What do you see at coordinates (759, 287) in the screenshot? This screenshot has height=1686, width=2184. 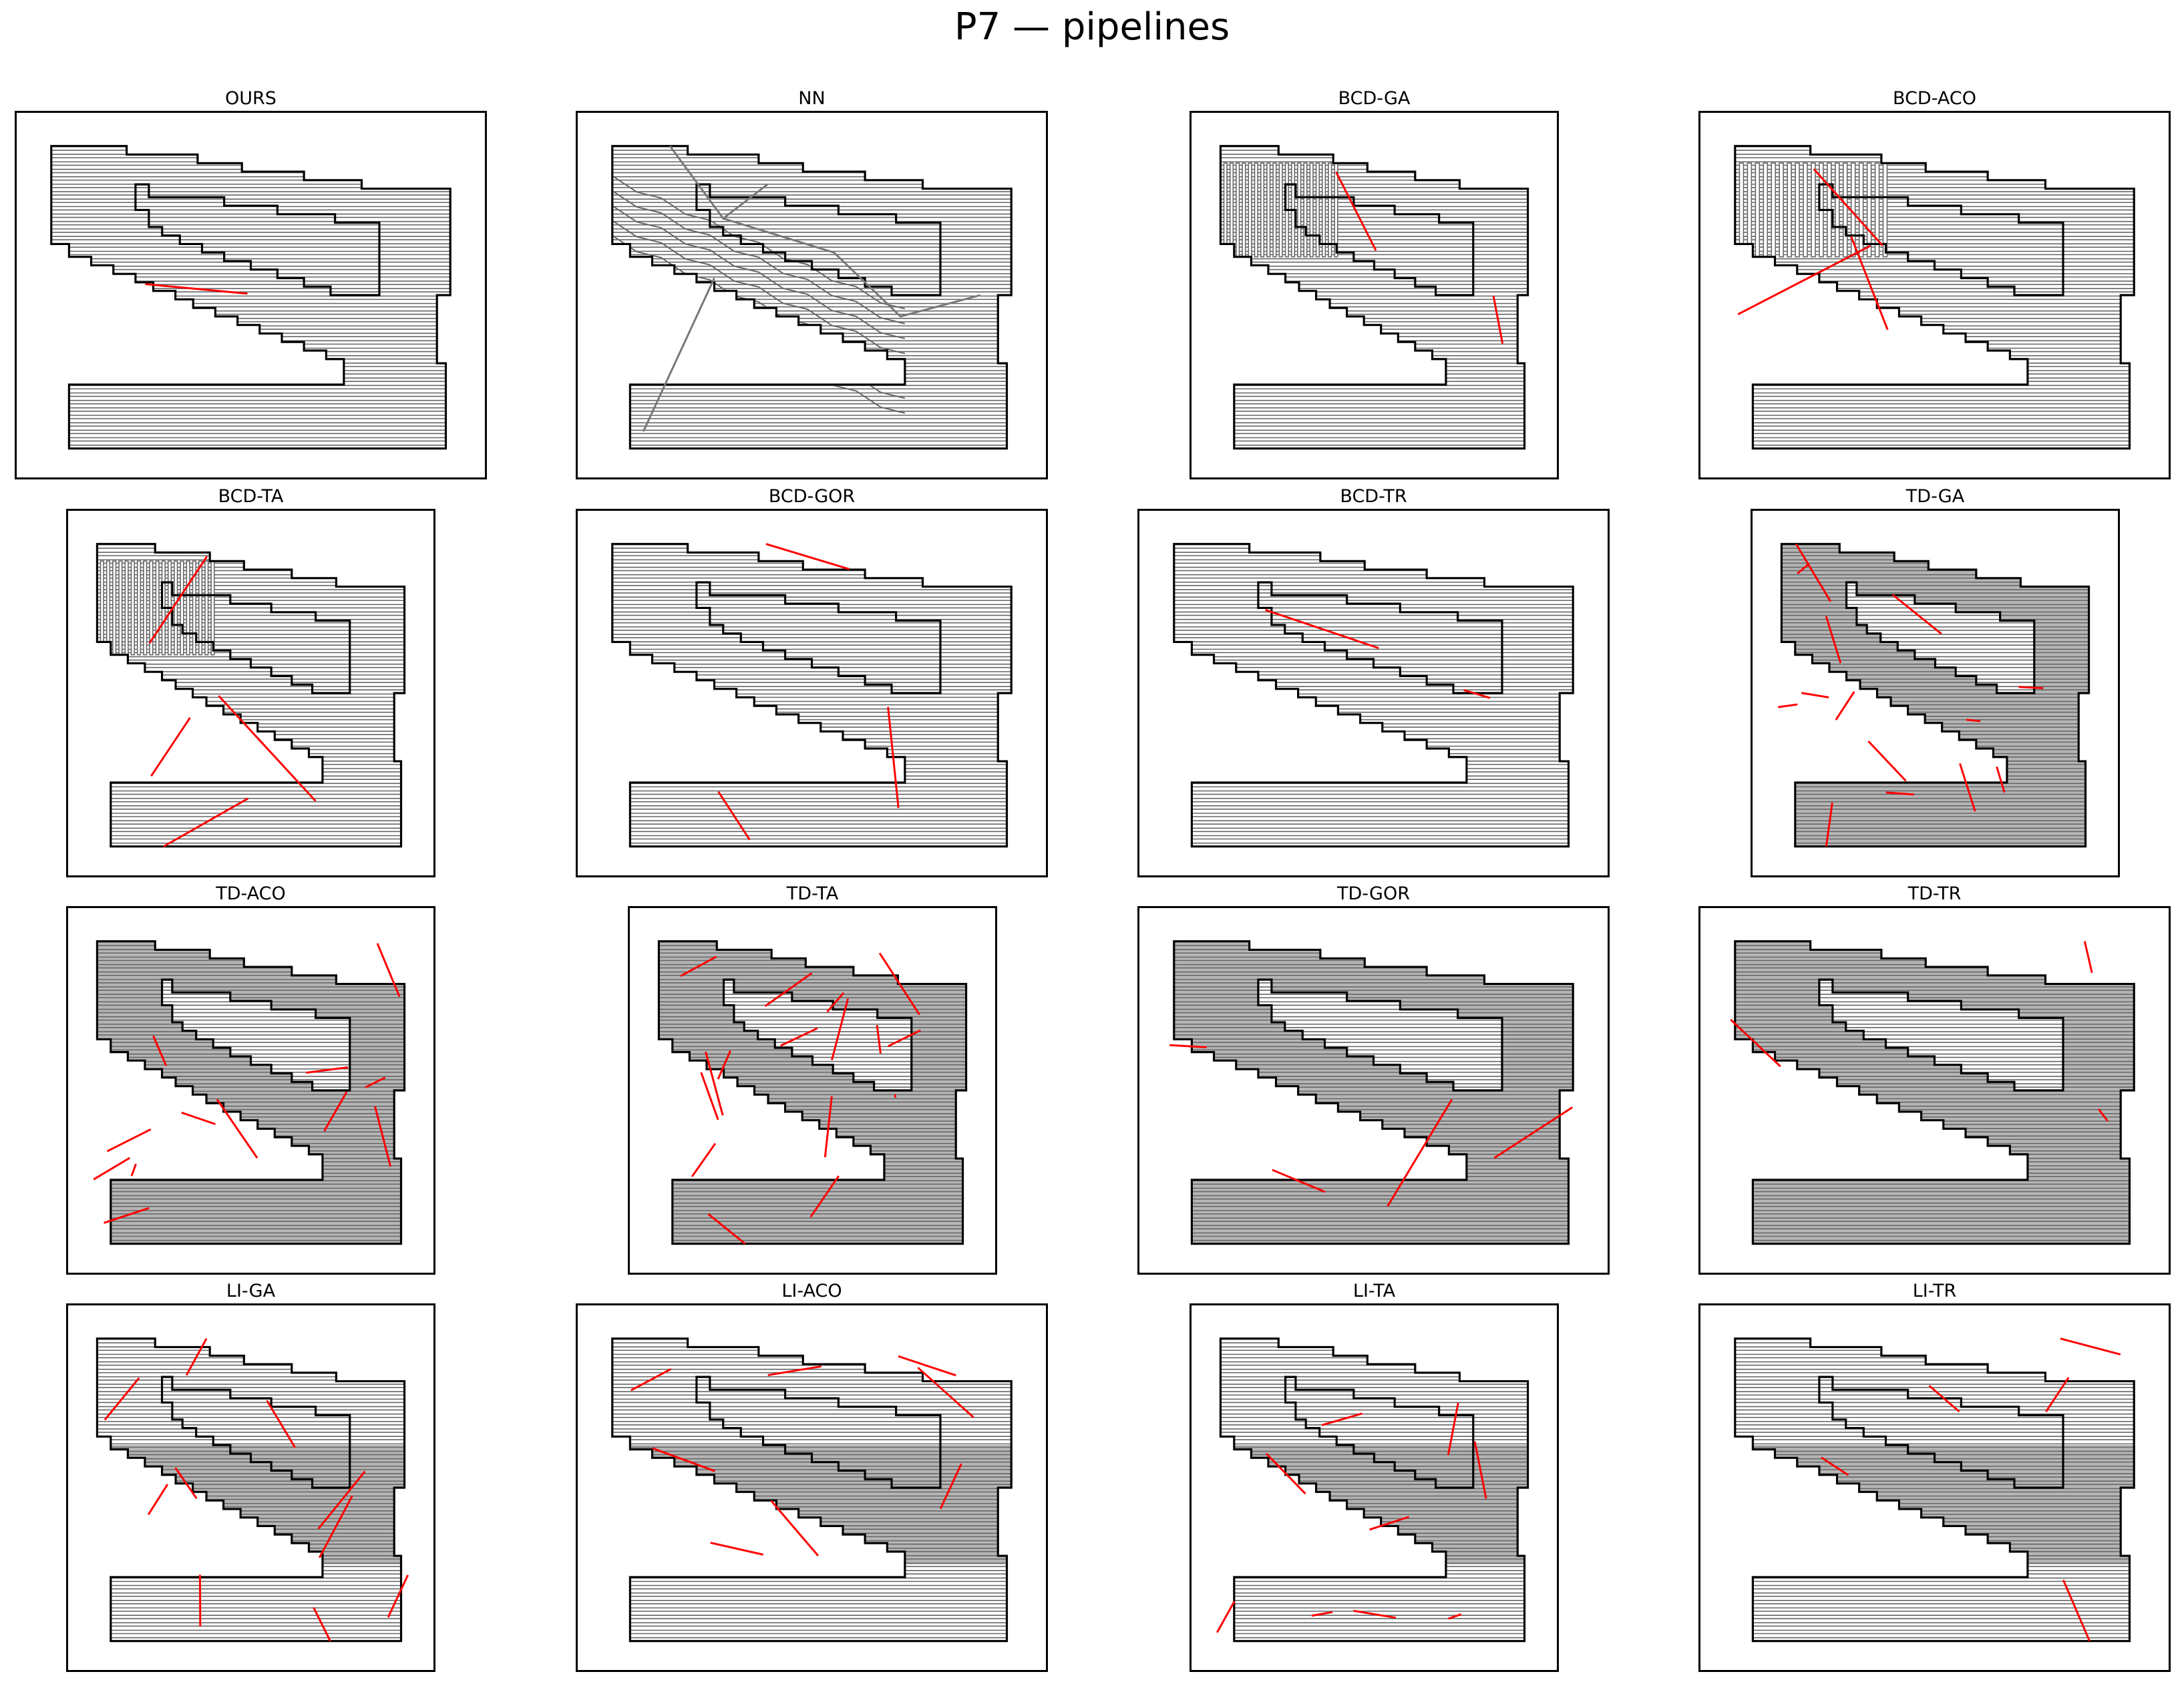 I see `zigzag-path` at bounding box center [759, 287].